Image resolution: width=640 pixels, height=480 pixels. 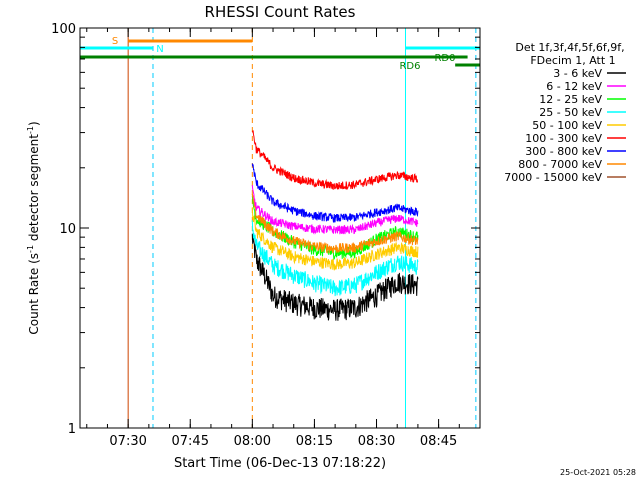 What do you see at coordinates (115, 41) in the screenshot?
I see `state-annotation: S` at bounding box center [115, 41].